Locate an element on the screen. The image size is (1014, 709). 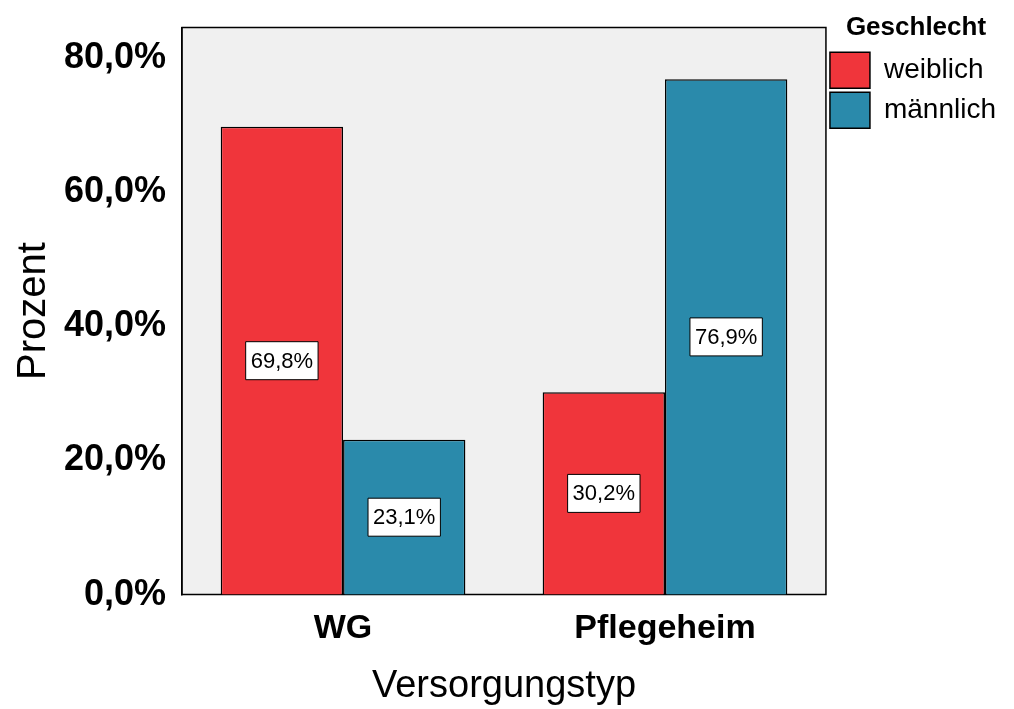
x-axis-title: Versorgungstyp is located at coordinates (504, 683).